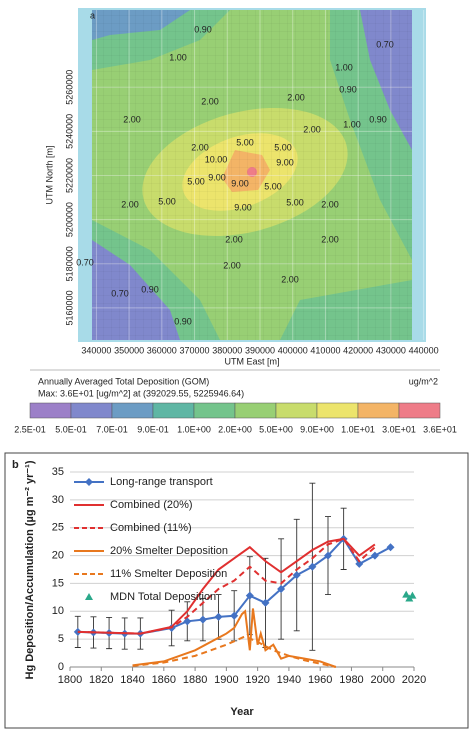 The height and width of the screenshot is (731, 474). Describe the element at coordinates (58, 555) in the screenshot. I see `y-tick-label: 20` at that location.